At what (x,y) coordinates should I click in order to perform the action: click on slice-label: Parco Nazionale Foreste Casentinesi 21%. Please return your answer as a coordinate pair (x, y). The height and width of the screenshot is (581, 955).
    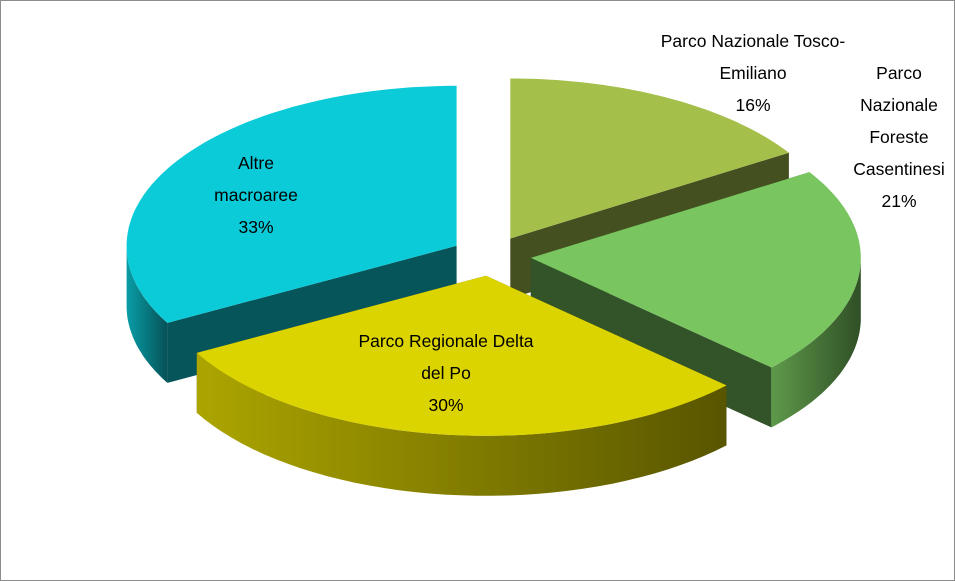
    Looking at the image, I should click on (899, 137).